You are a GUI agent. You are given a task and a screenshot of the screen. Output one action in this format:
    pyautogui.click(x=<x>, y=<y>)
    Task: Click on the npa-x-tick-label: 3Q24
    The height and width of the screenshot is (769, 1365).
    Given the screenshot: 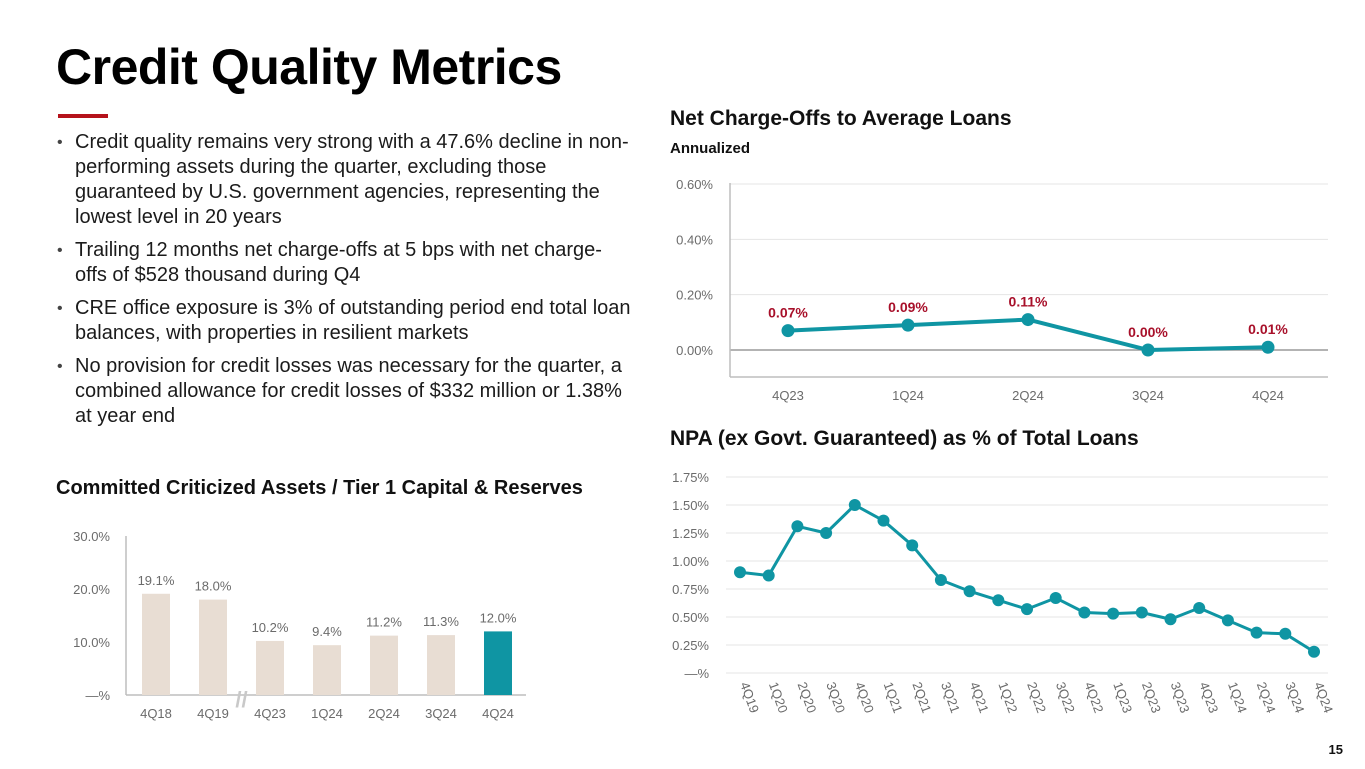 What is the action you would take?
    pyautogui.click(x=1294, y=697)
    